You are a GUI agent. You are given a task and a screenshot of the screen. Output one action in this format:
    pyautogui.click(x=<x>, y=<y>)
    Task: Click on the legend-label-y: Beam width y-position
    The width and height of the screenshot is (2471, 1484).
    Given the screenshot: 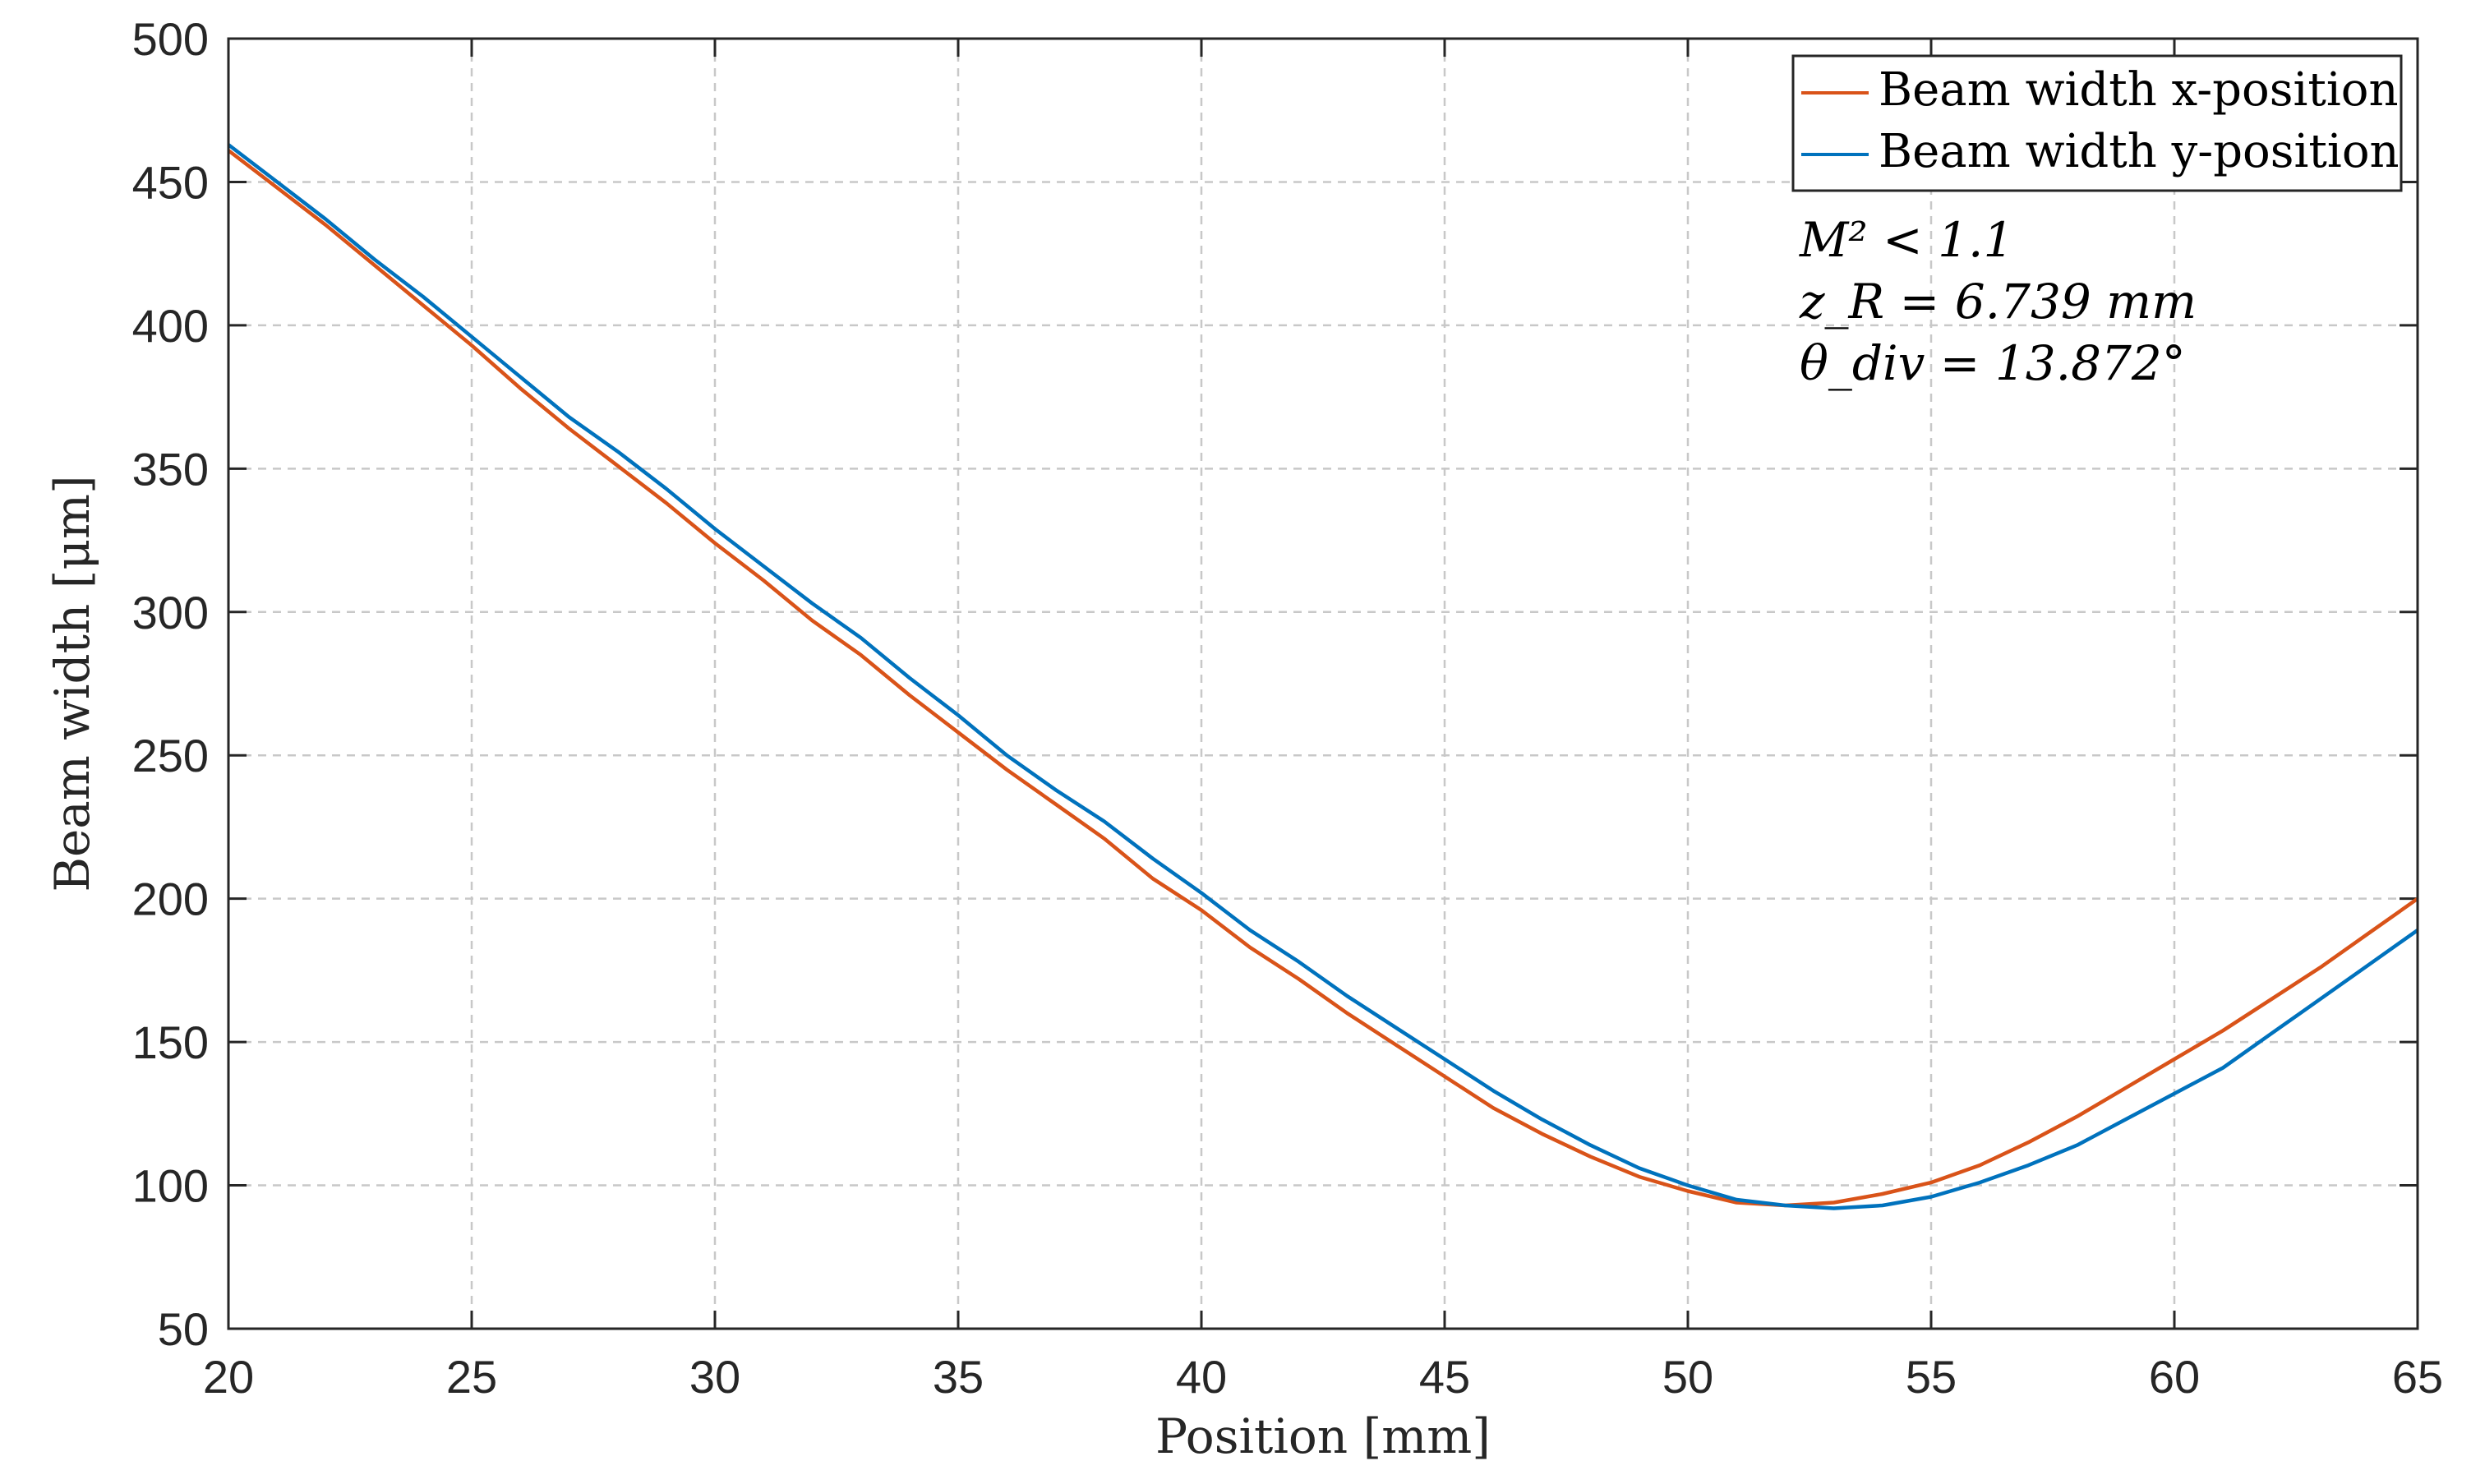 What is the action you would take?
    pyautogui.click(x=2139, y=151)
    